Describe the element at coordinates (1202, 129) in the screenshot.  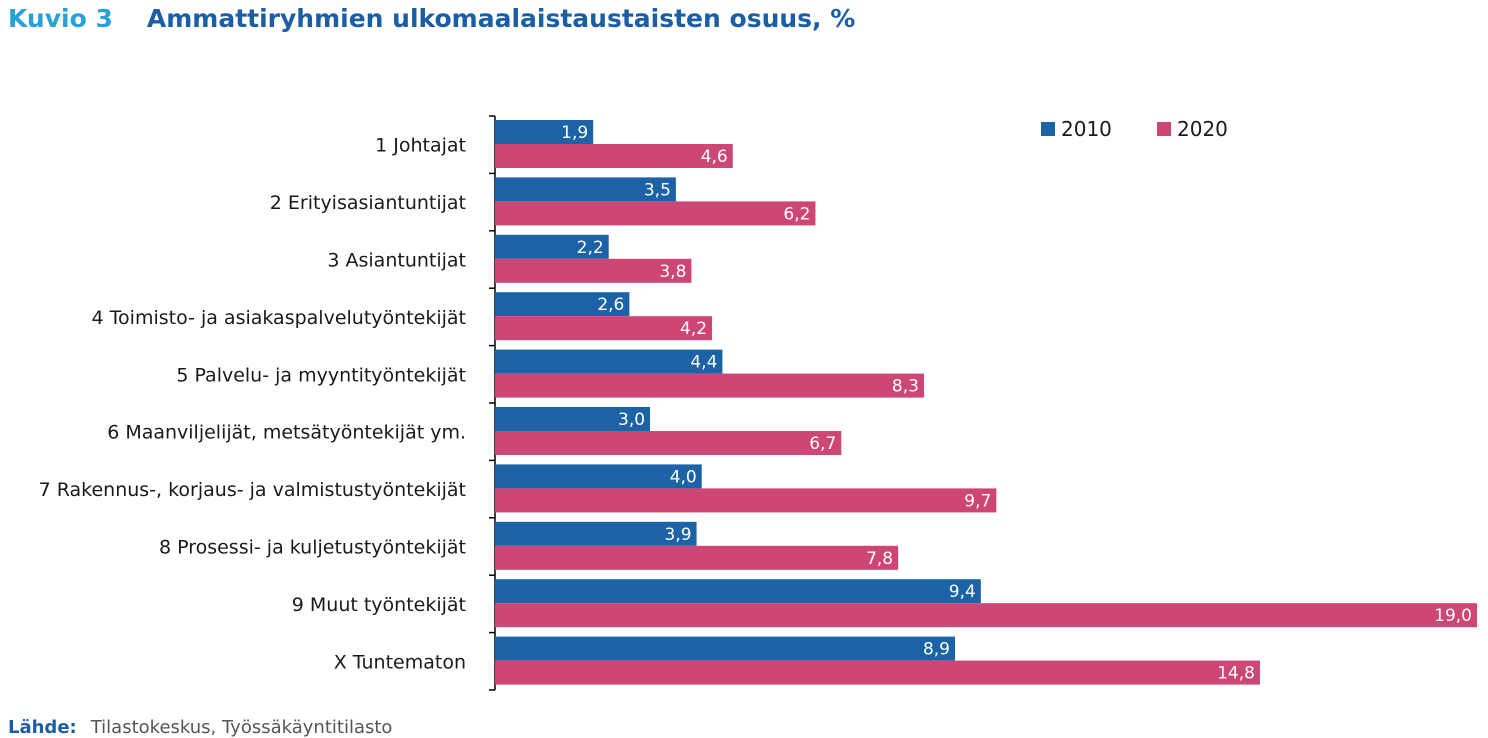
I see `legend-label: 2020` at that location.